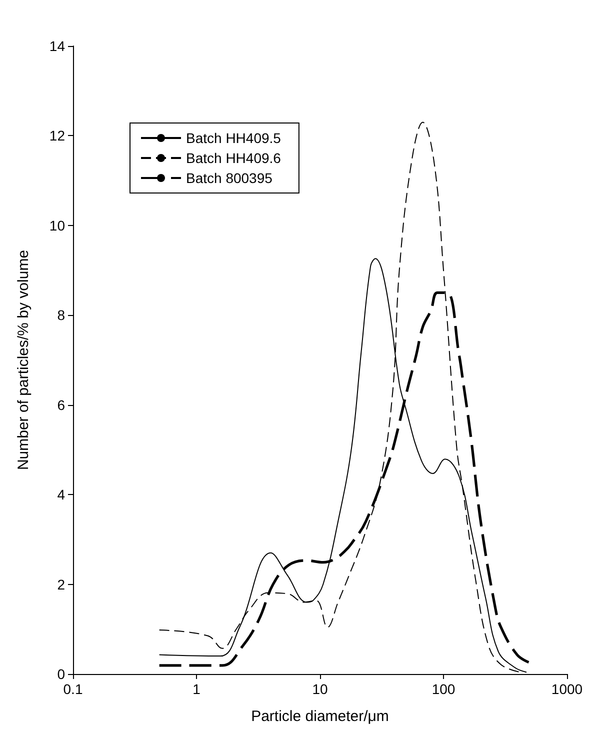 Image resolution: width=613 pixels, height=742 pixels. Describe the element at coordinates (57, 46) in the screenshot. I see `y-tick-label: 14` at that location.